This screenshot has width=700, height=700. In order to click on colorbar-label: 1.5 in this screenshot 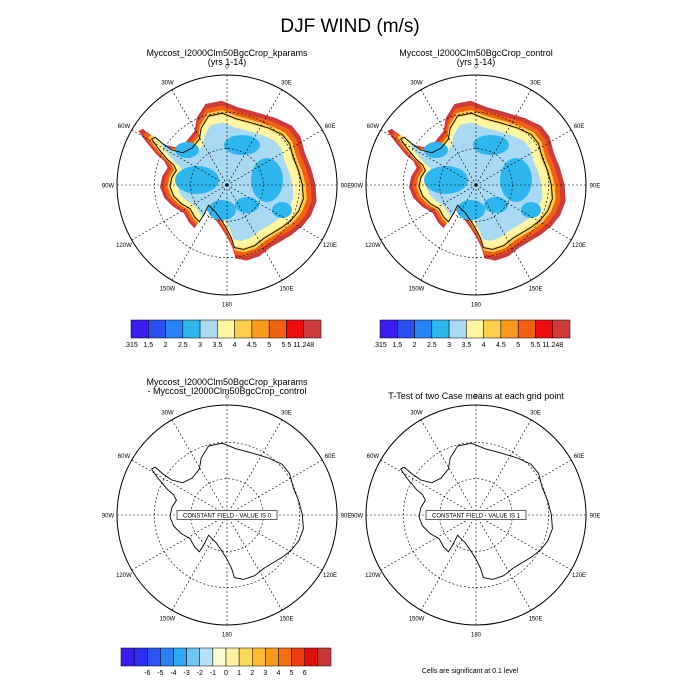, I will do `click(148, 345)`.